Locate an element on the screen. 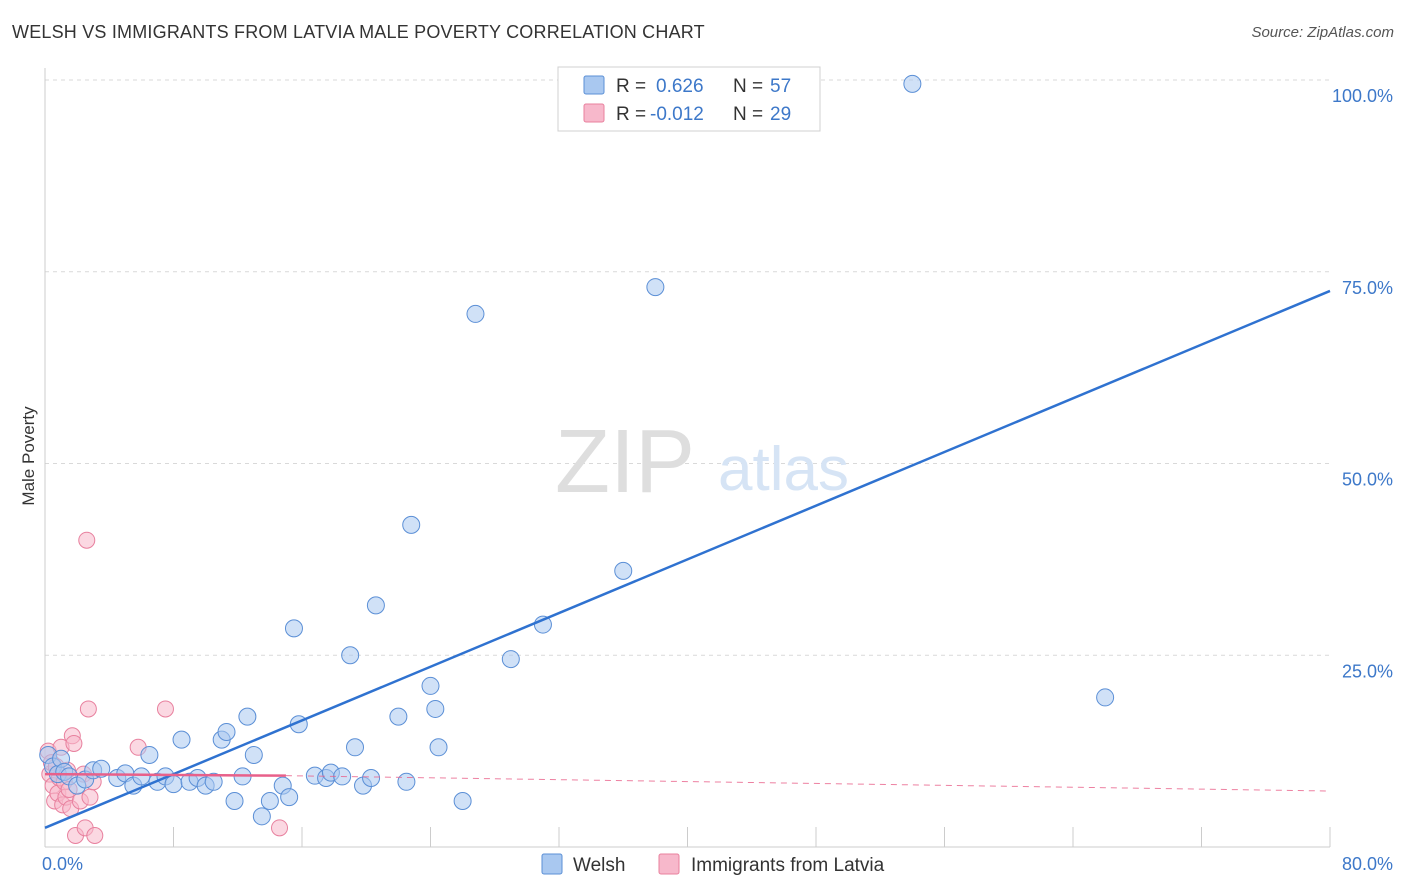  bottom-legend-swatch-welsh is located at coordinates (552, 864).